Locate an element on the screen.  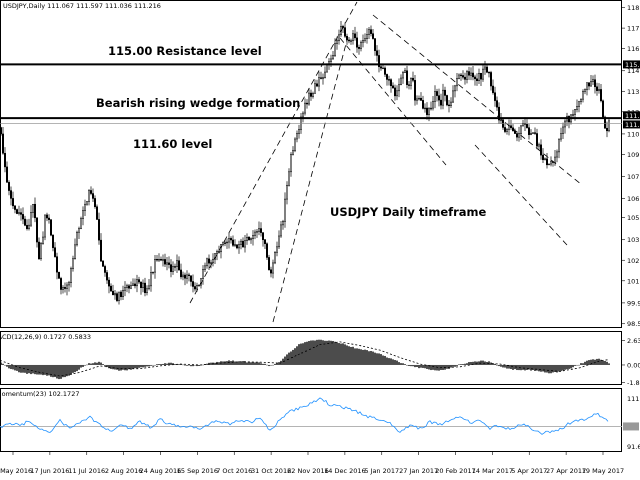
macd-signal-line is located at coordinates (305, 359).